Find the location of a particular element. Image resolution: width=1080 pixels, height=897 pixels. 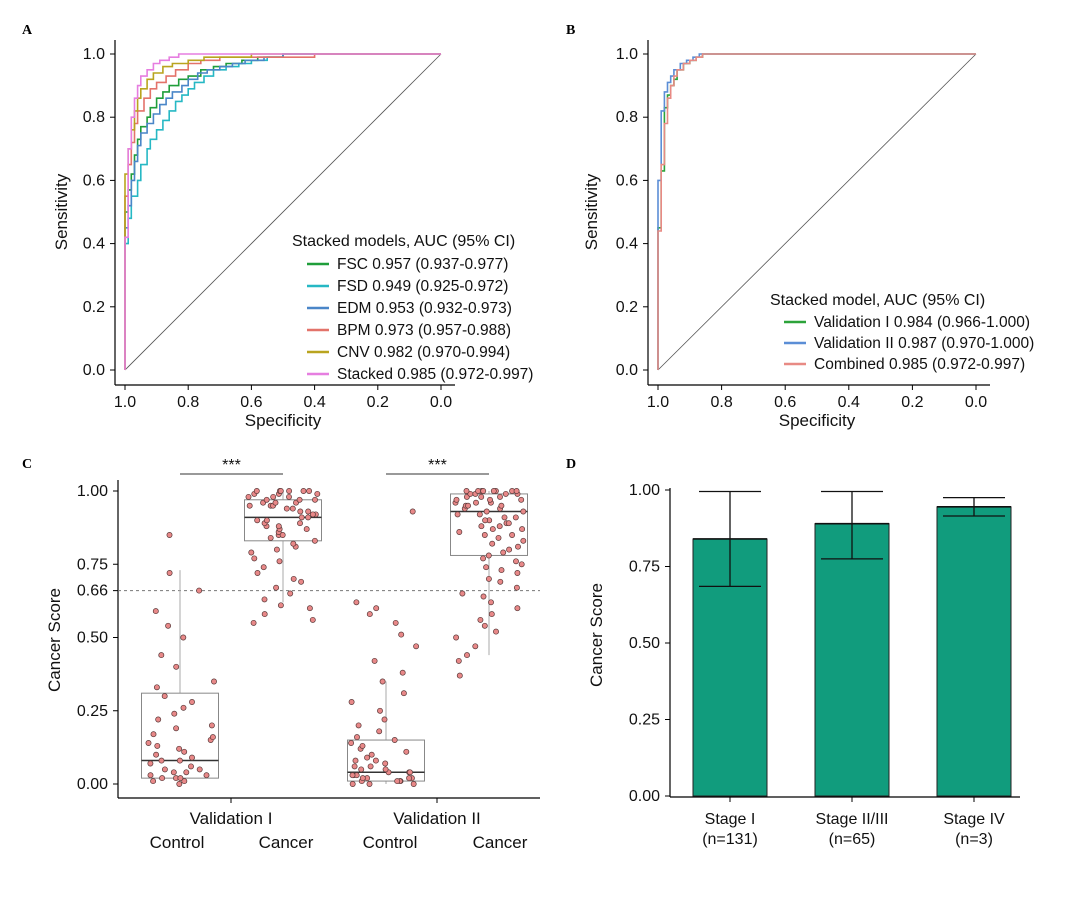

y-tick-label: 0.6 is located at coordinates (627, 180).